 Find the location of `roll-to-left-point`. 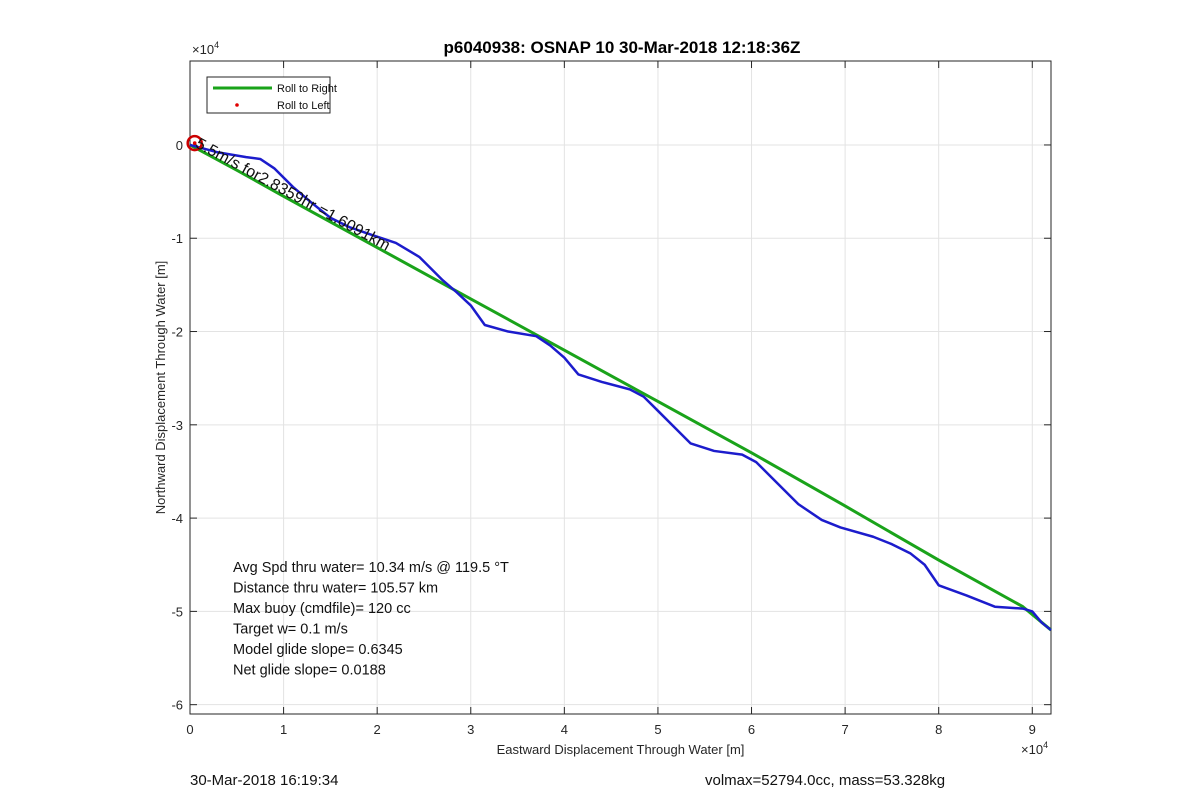

roll-to-left-point is located at coordinates (194, 143).